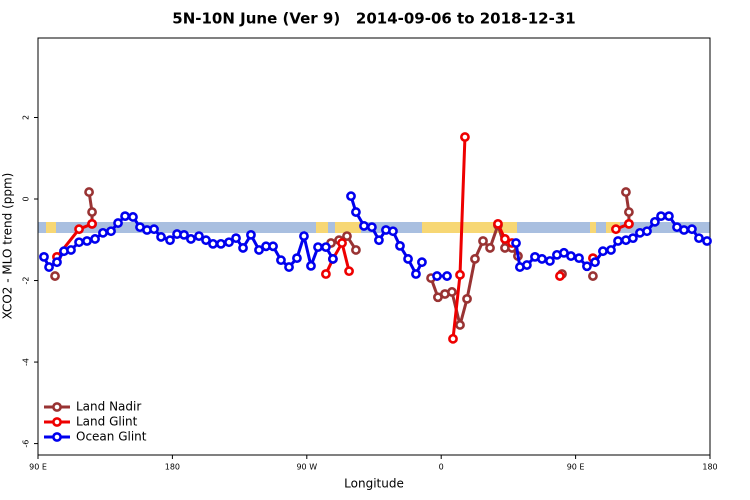 This screenshot has width=750, height=500. I want to click on series-line, so click(375, 236).